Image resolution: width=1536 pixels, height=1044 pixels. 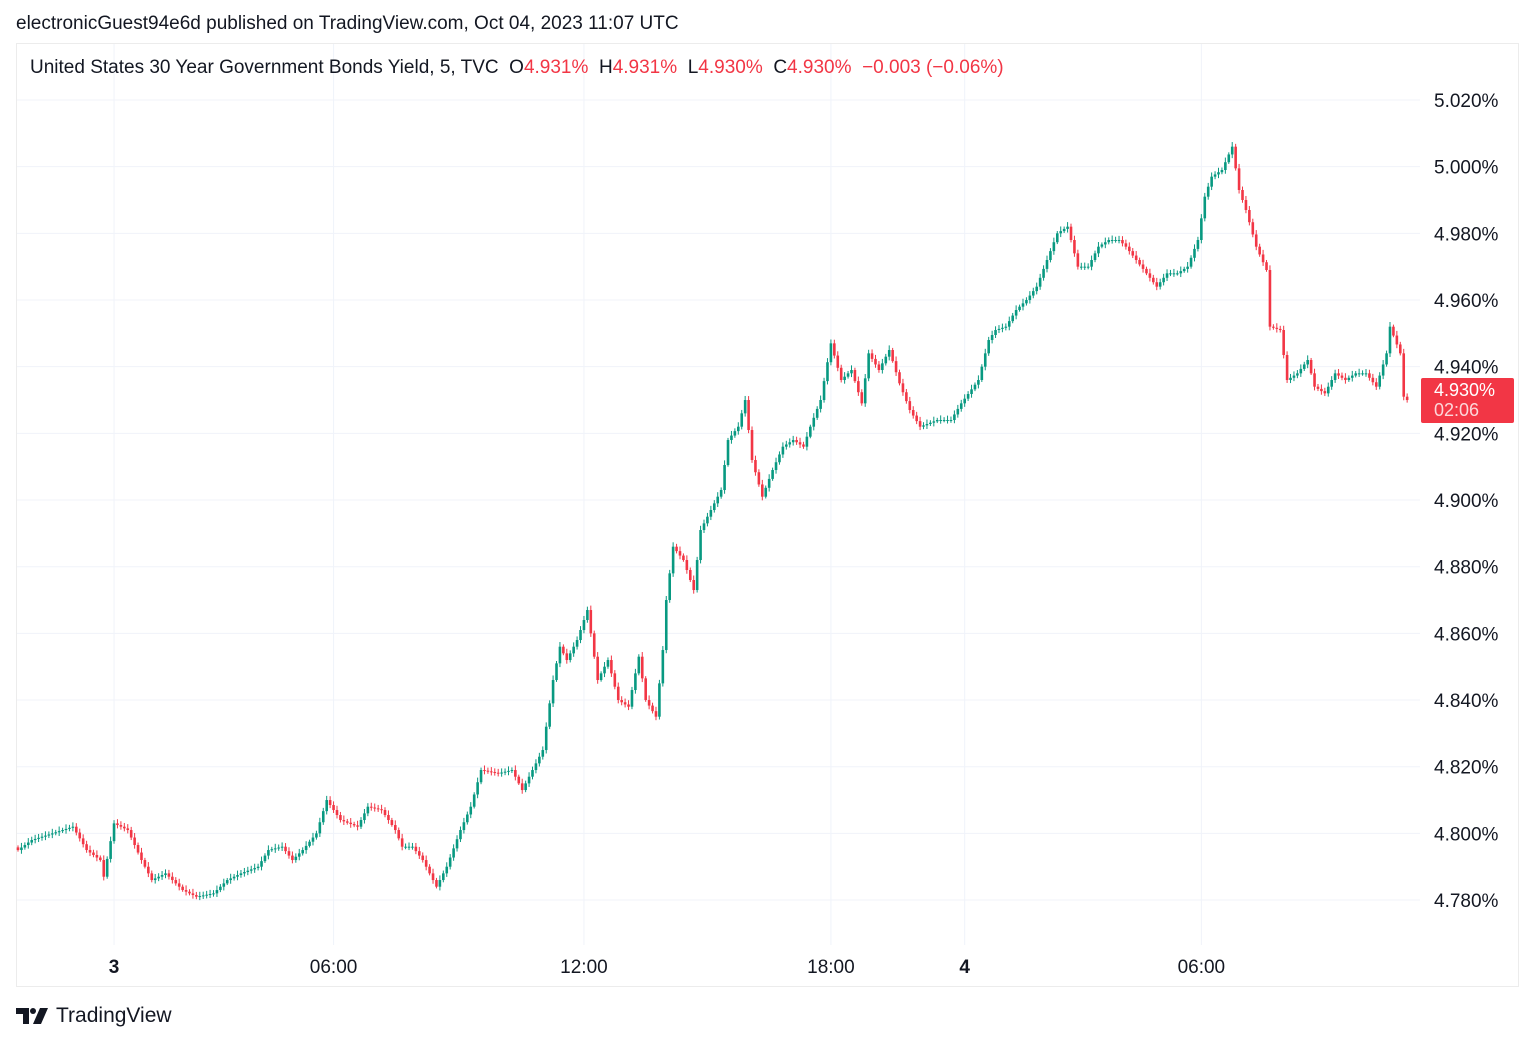 What do you see at coordinates (516, 67) in the screenshot?
I see `open-label: O` at bounding box center [516, 67].